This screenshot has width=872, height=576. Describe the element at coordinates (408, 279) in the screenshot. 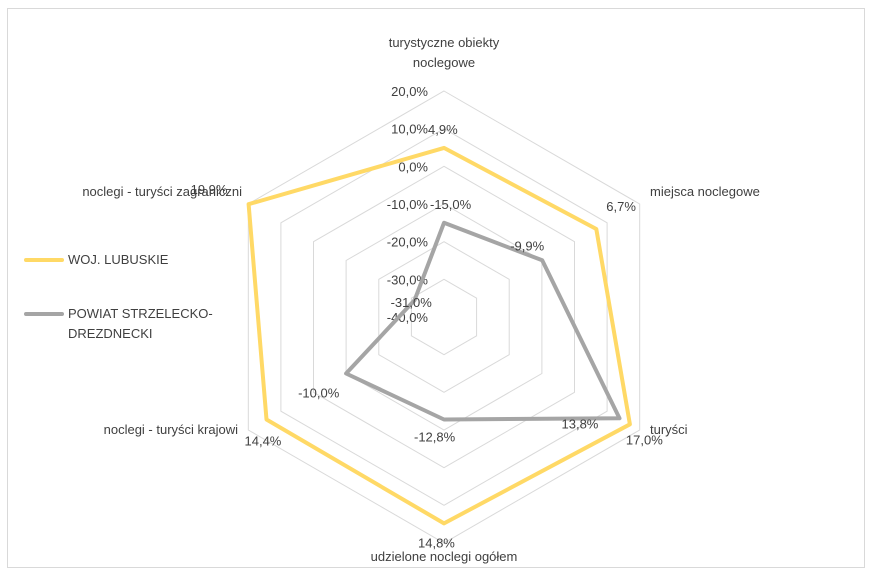

I see `tick-label: -30,0%` at that location.